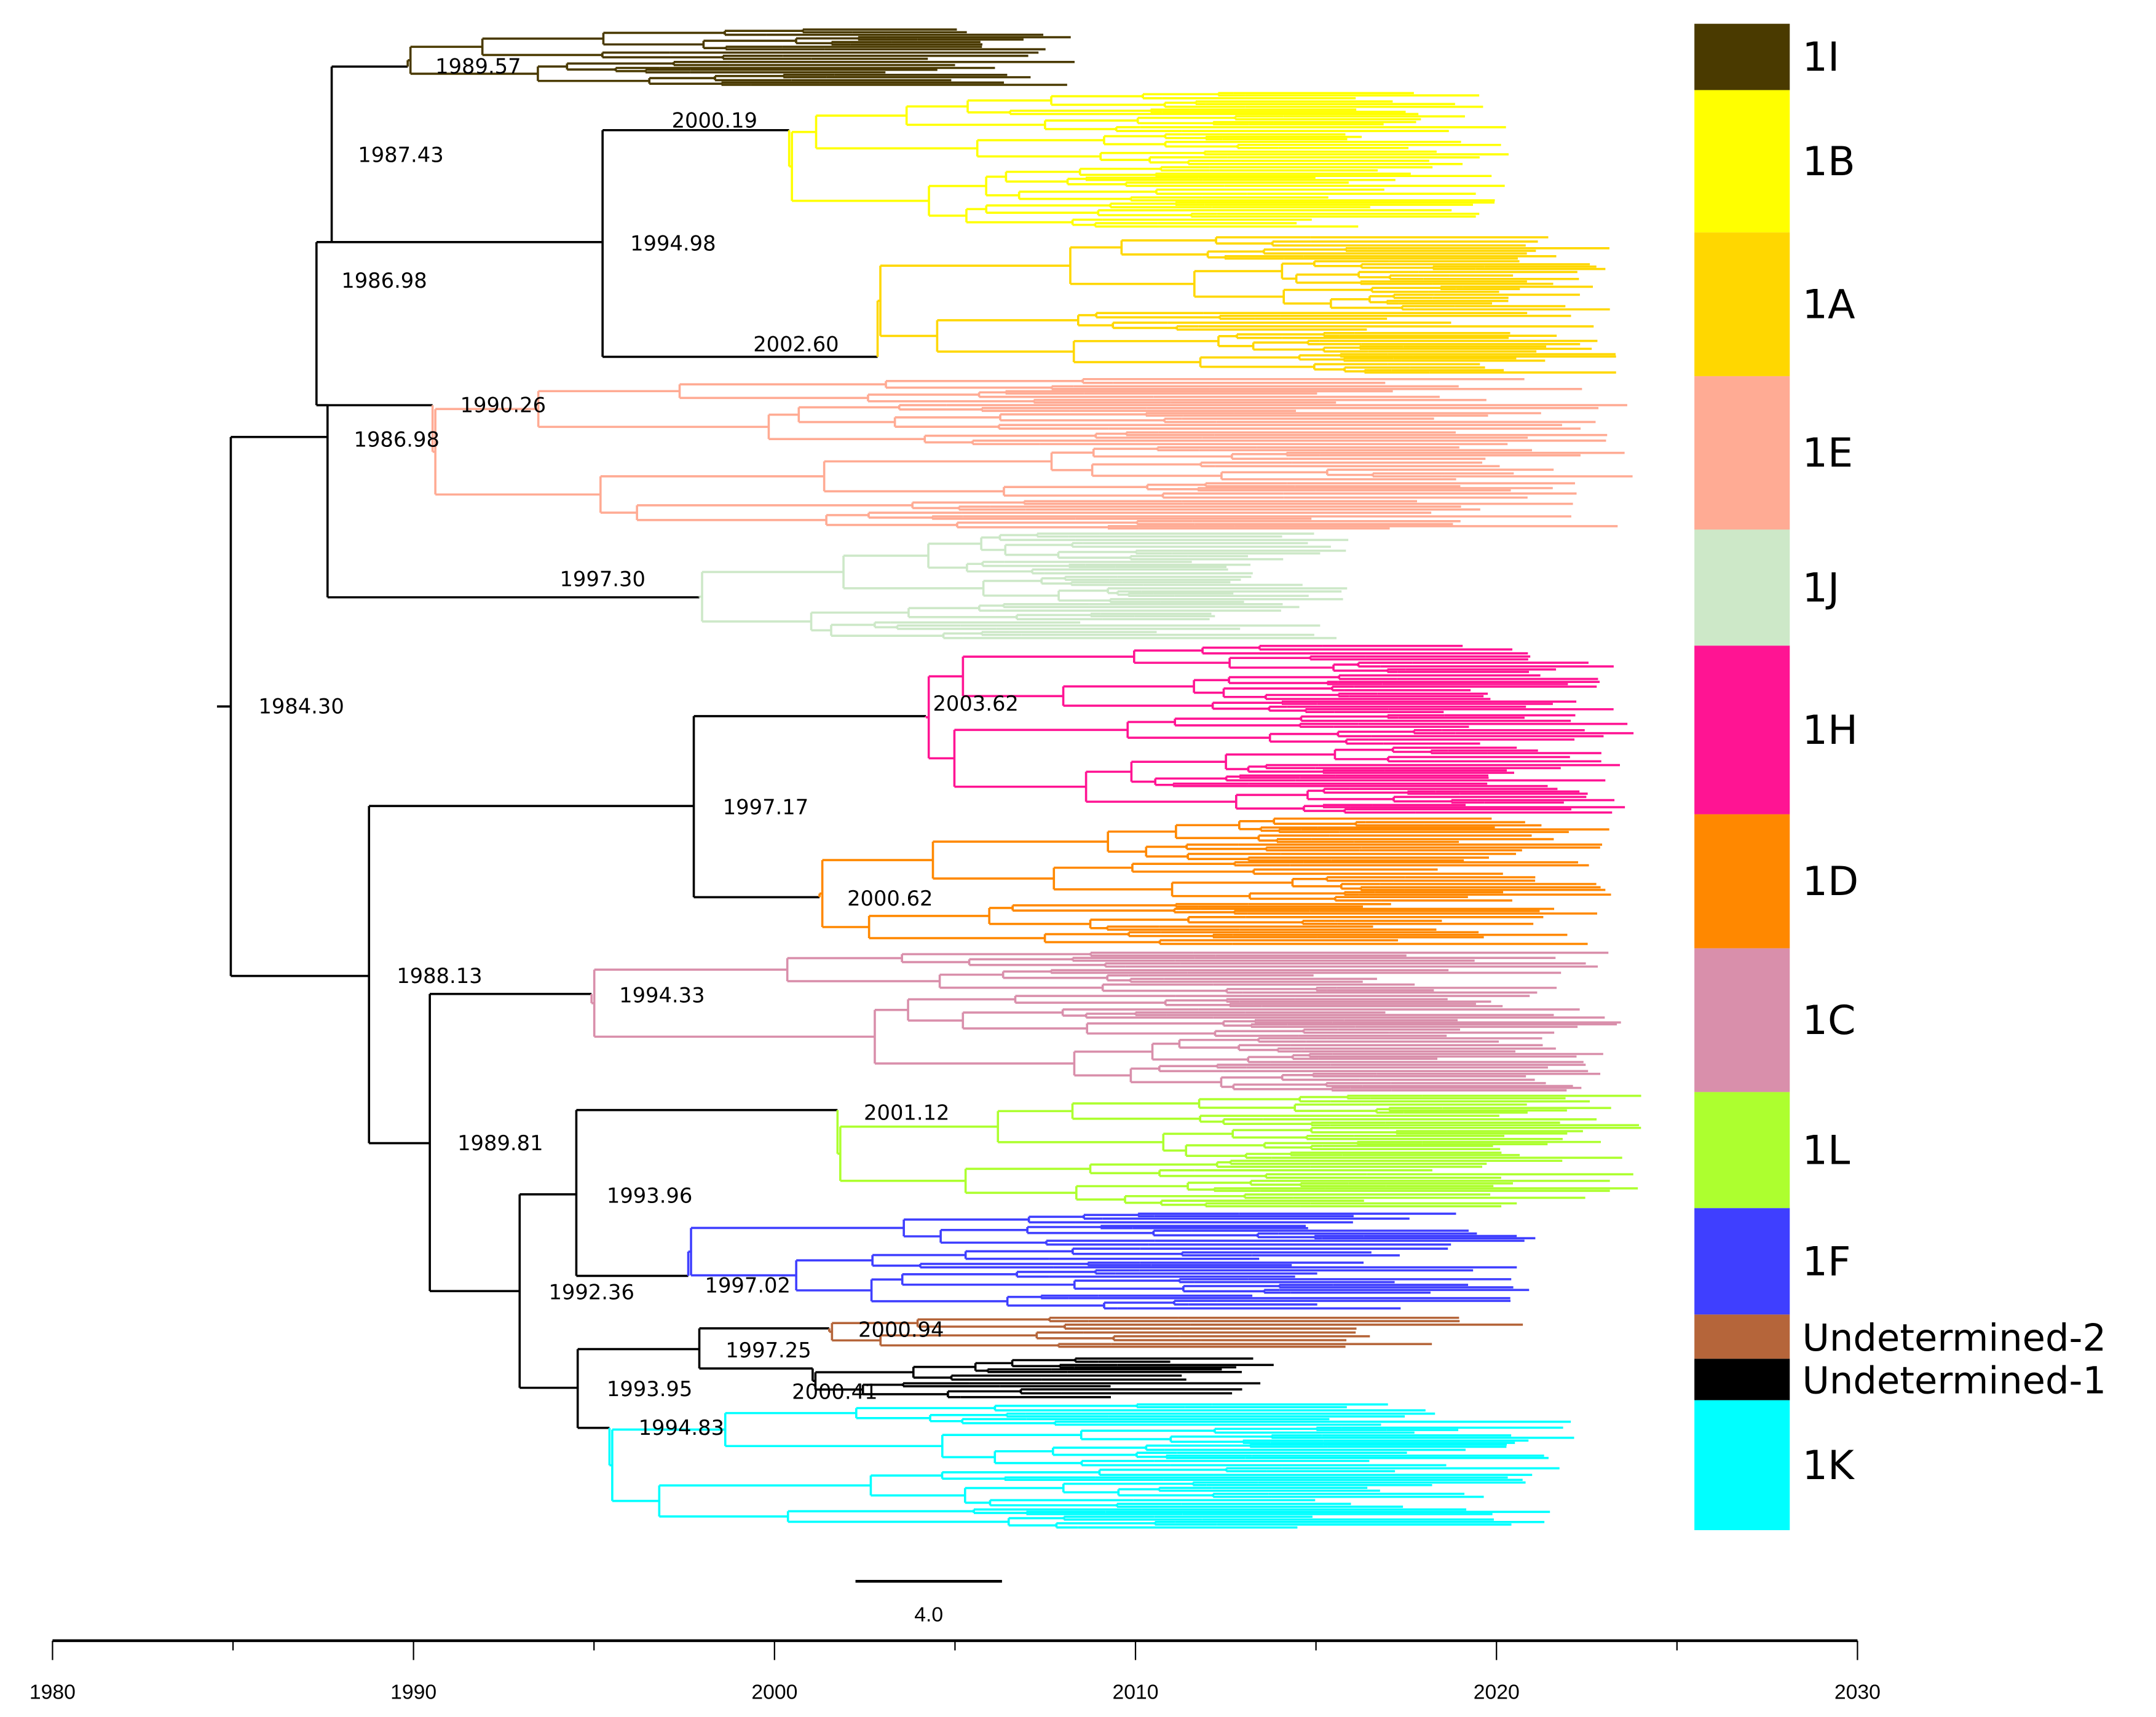  What do you see at coordinates (53, 1691) in the screenshot?
I see `axis-tick-label: 1980` at bounding box center [53, 1691].